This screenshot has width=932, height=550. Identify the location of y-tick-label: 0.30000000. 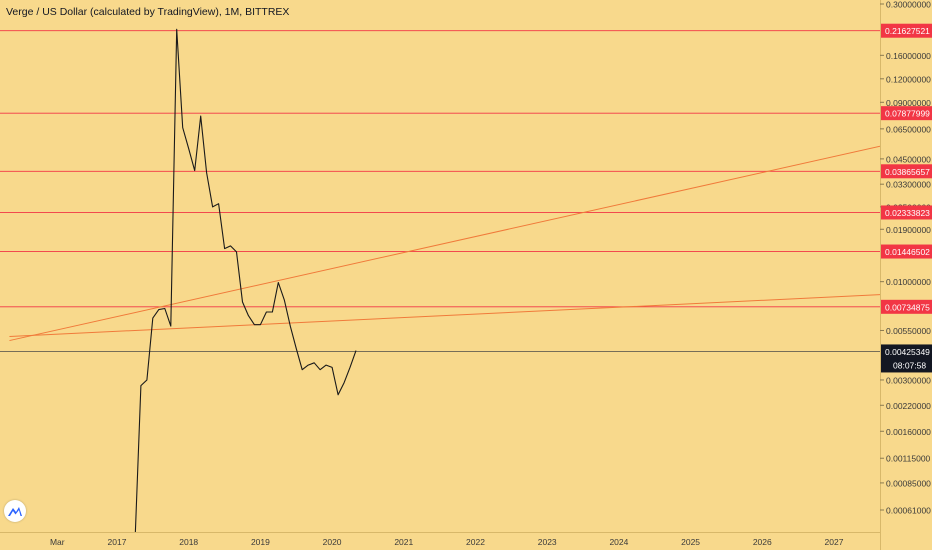
(908, 5).